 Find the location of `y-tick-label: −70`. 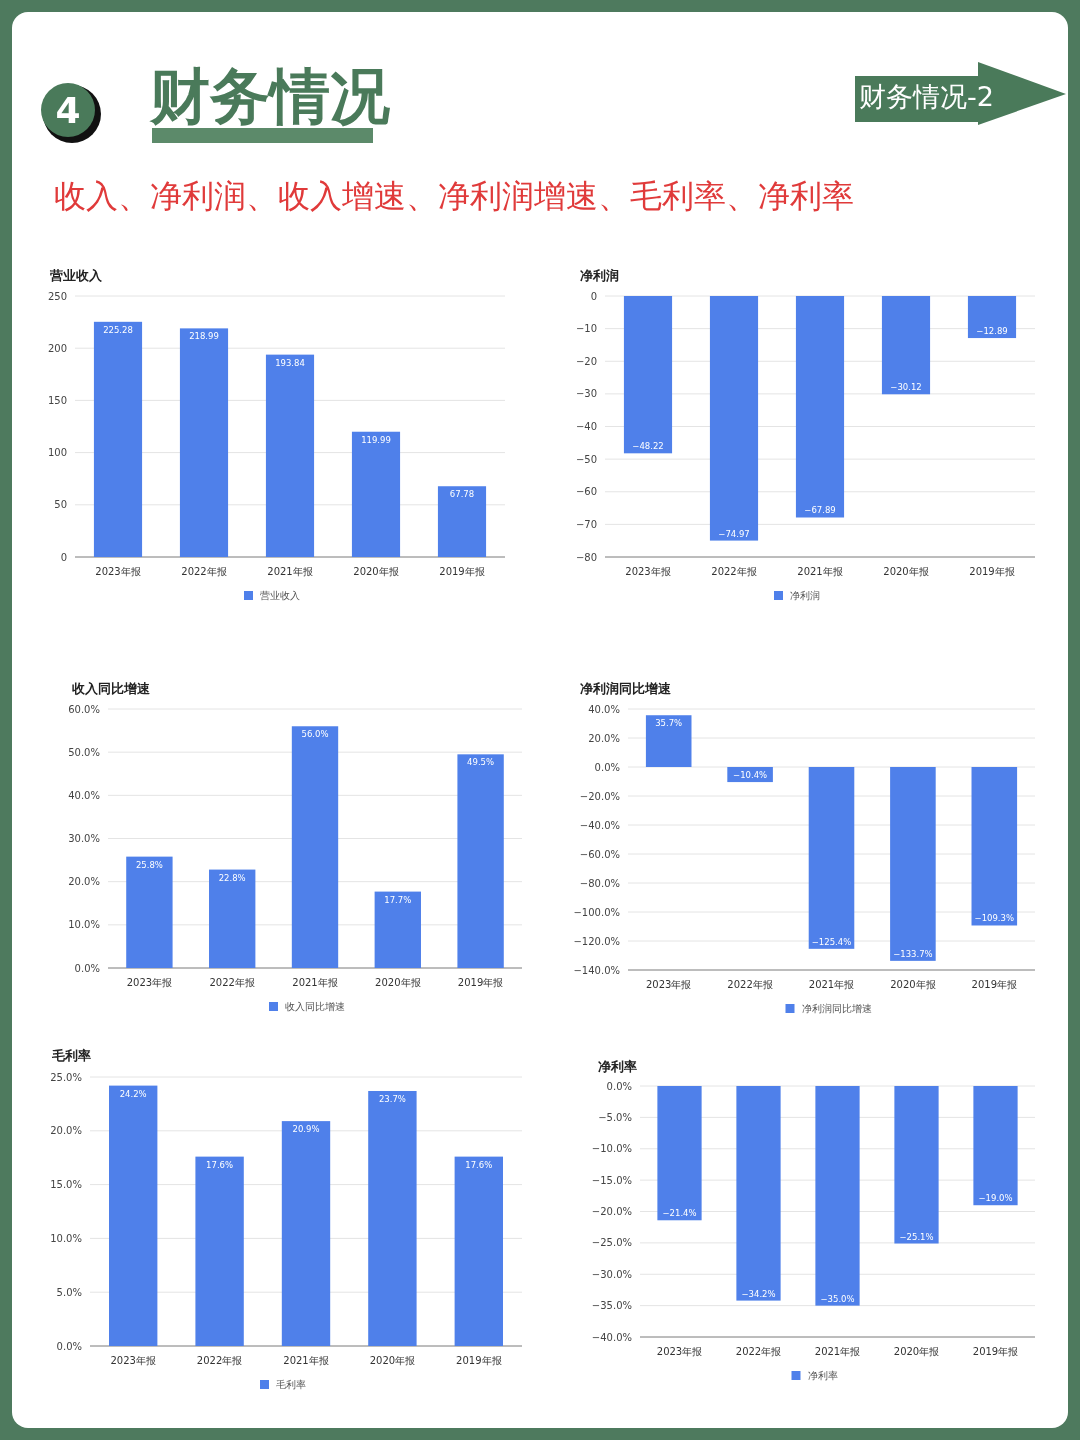

y-tick-label: −70 is located at coordinates (586, 524).